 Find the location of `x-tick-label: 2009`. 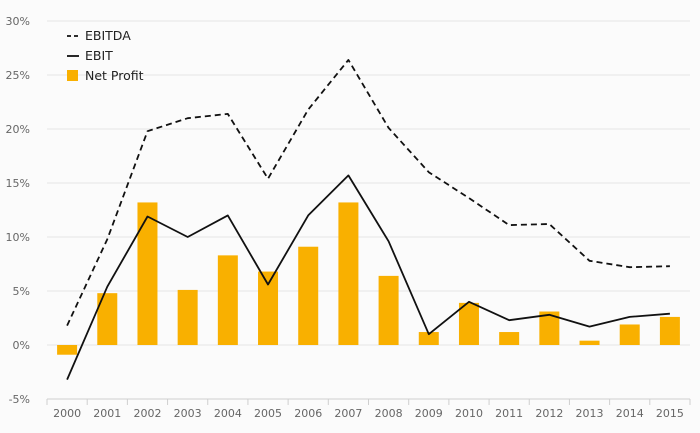

x-tick-label: 2009 is located at coordinates (429, 413).